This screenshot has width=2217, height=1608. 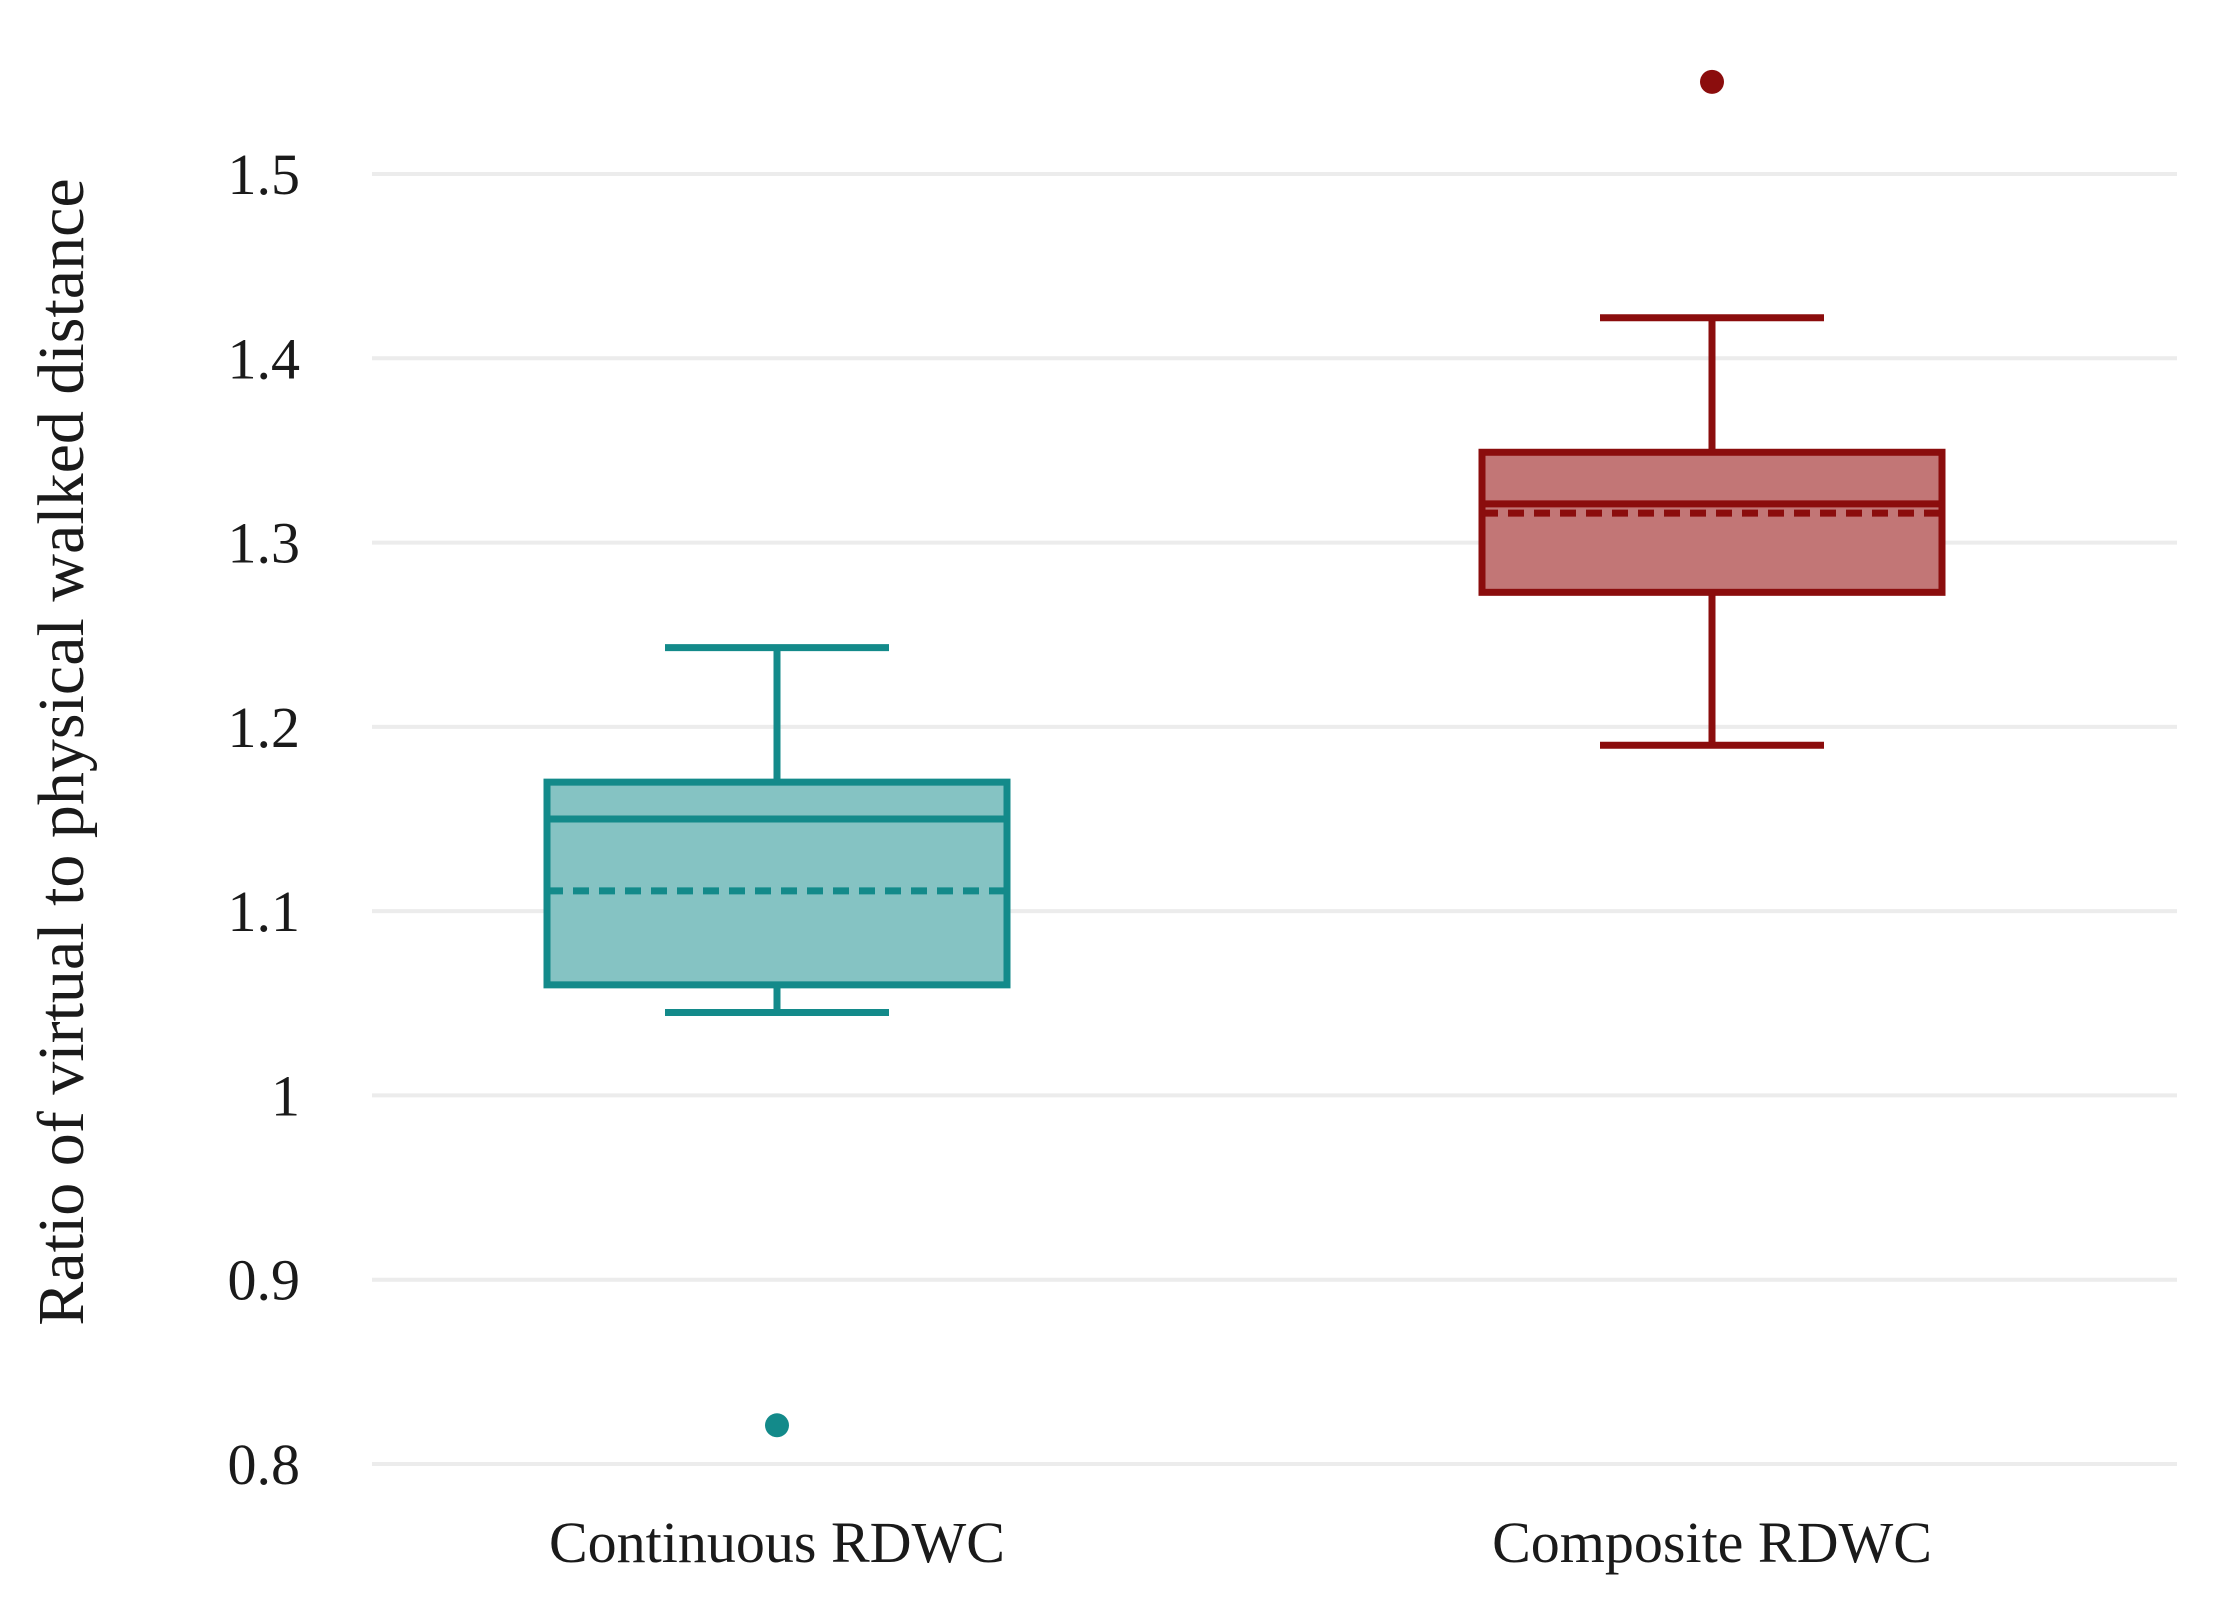 I want to click on y-tick-label: 1, so click(x=285, y=1095).